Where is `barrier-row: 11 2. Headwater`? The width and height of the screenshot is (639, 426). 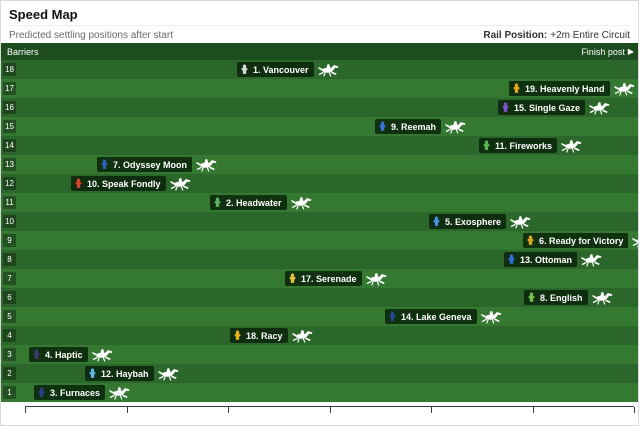 barrier-row: 11 2. Headwater is located at coordinates (319, 202).